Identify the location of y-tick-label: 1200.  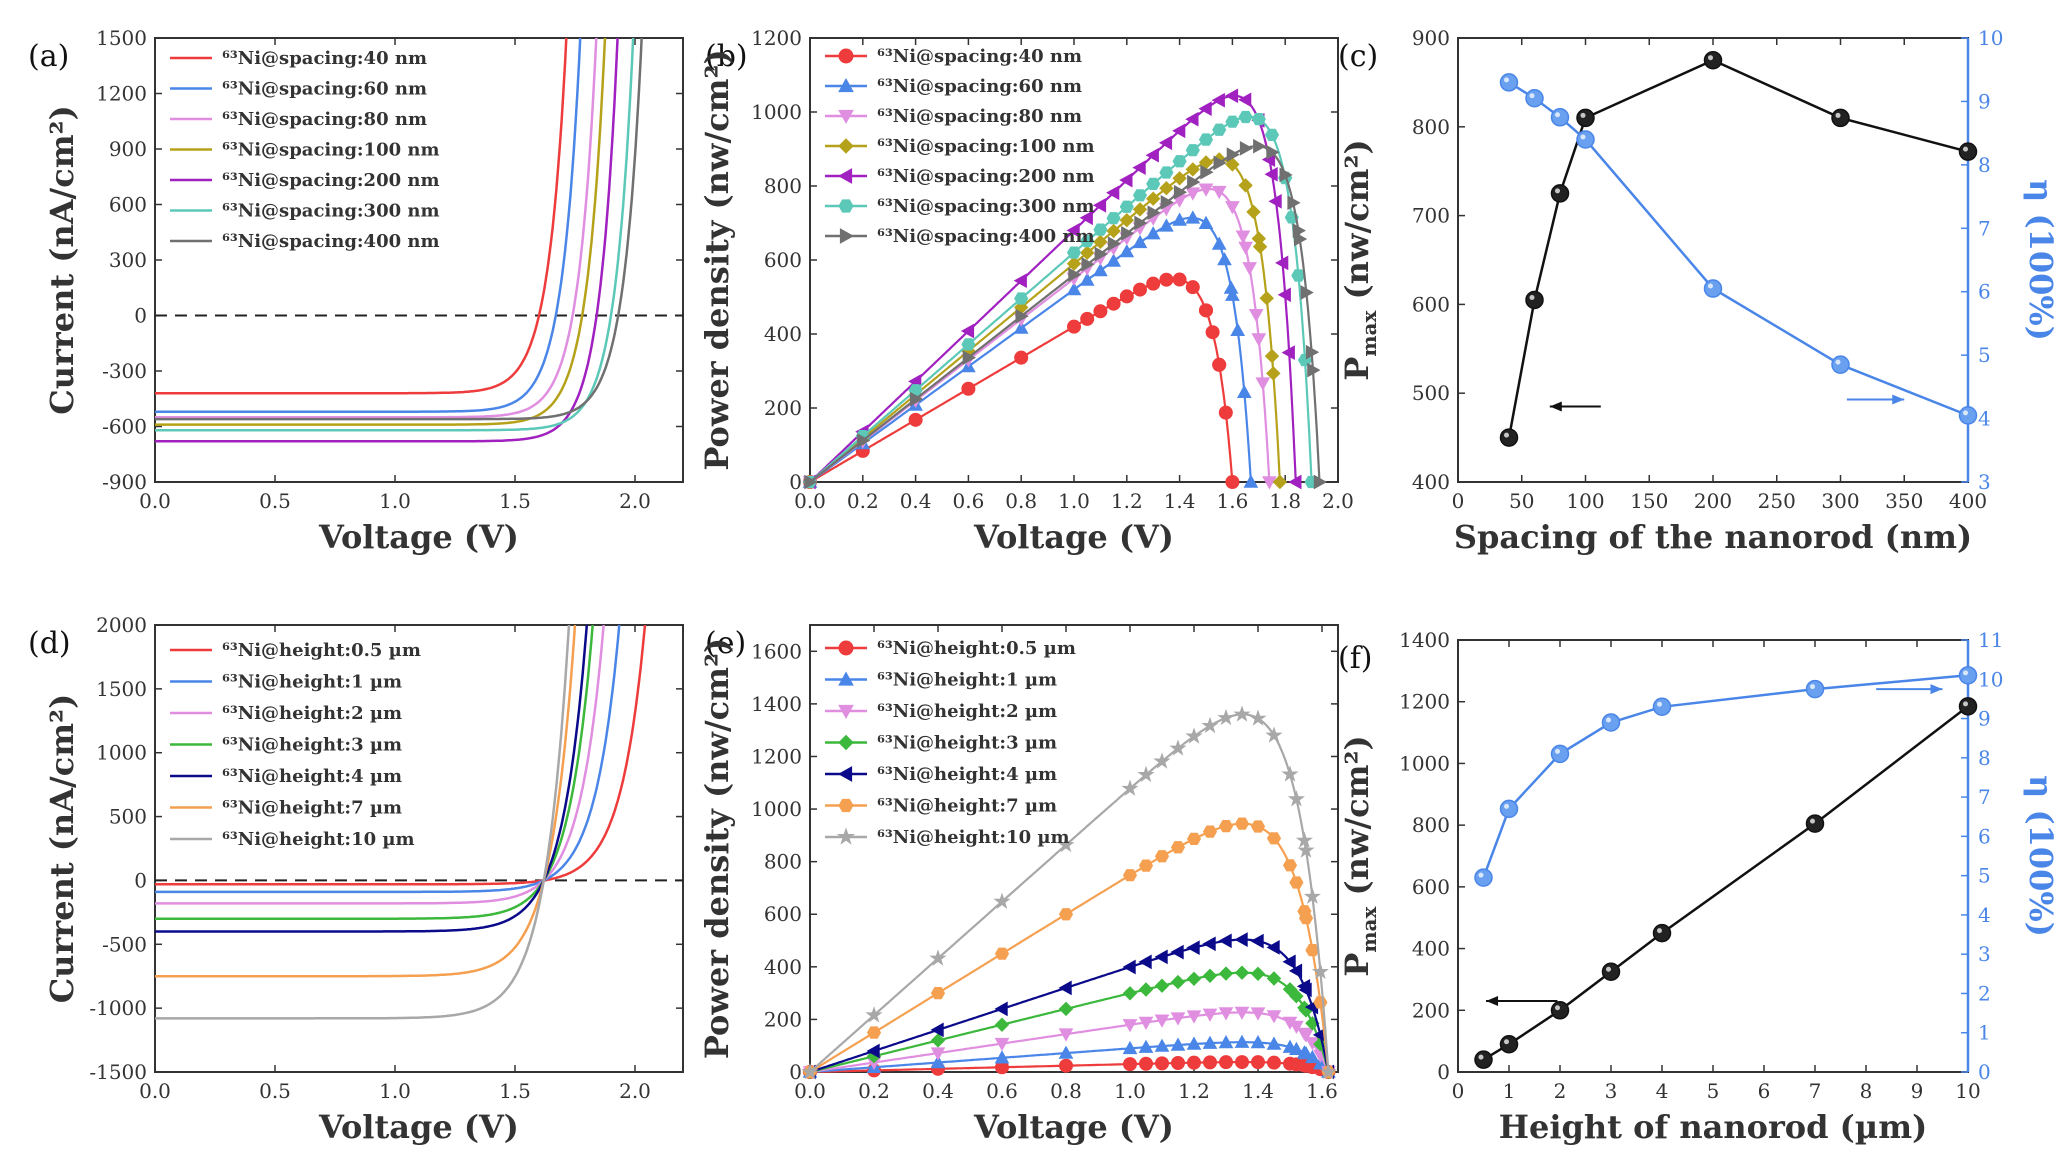
(1424, 702).